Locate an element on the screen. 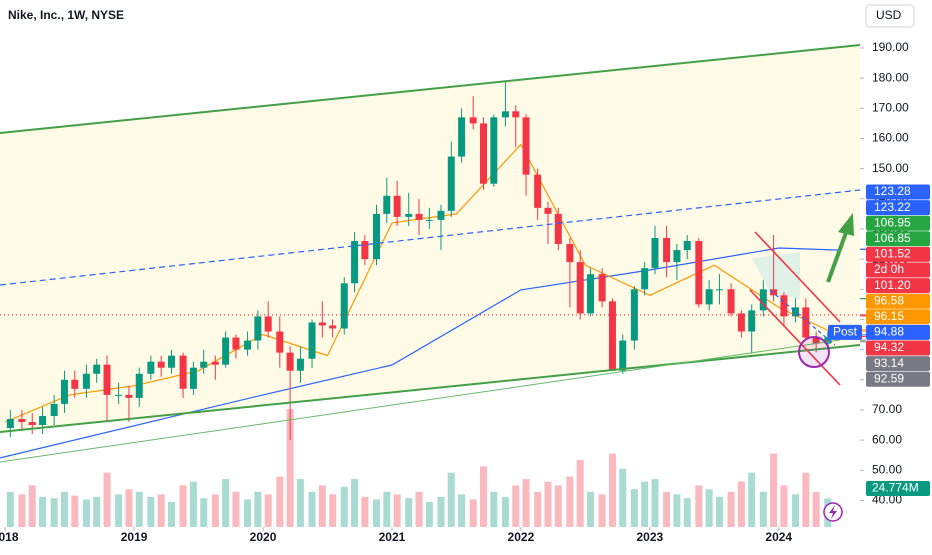  x-tick-label: 2023 is located at coordinates (649, 537).